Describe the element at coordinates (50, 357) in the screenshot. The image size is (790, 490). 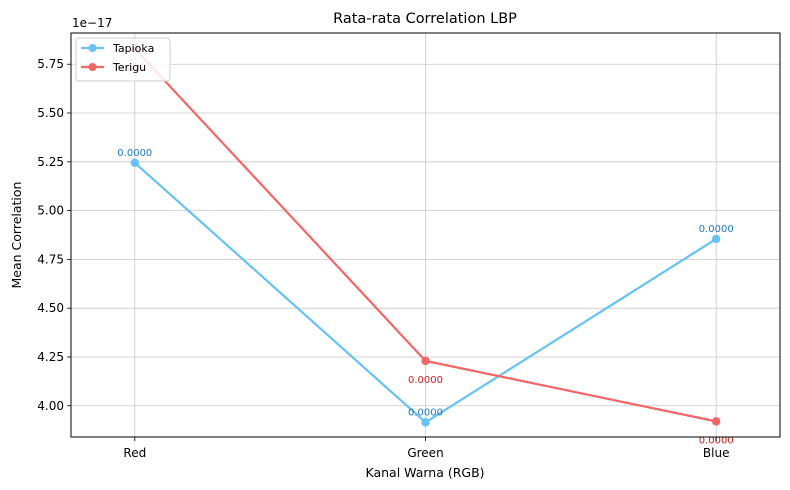
I see `y-tick-label: 4.25` at that location.